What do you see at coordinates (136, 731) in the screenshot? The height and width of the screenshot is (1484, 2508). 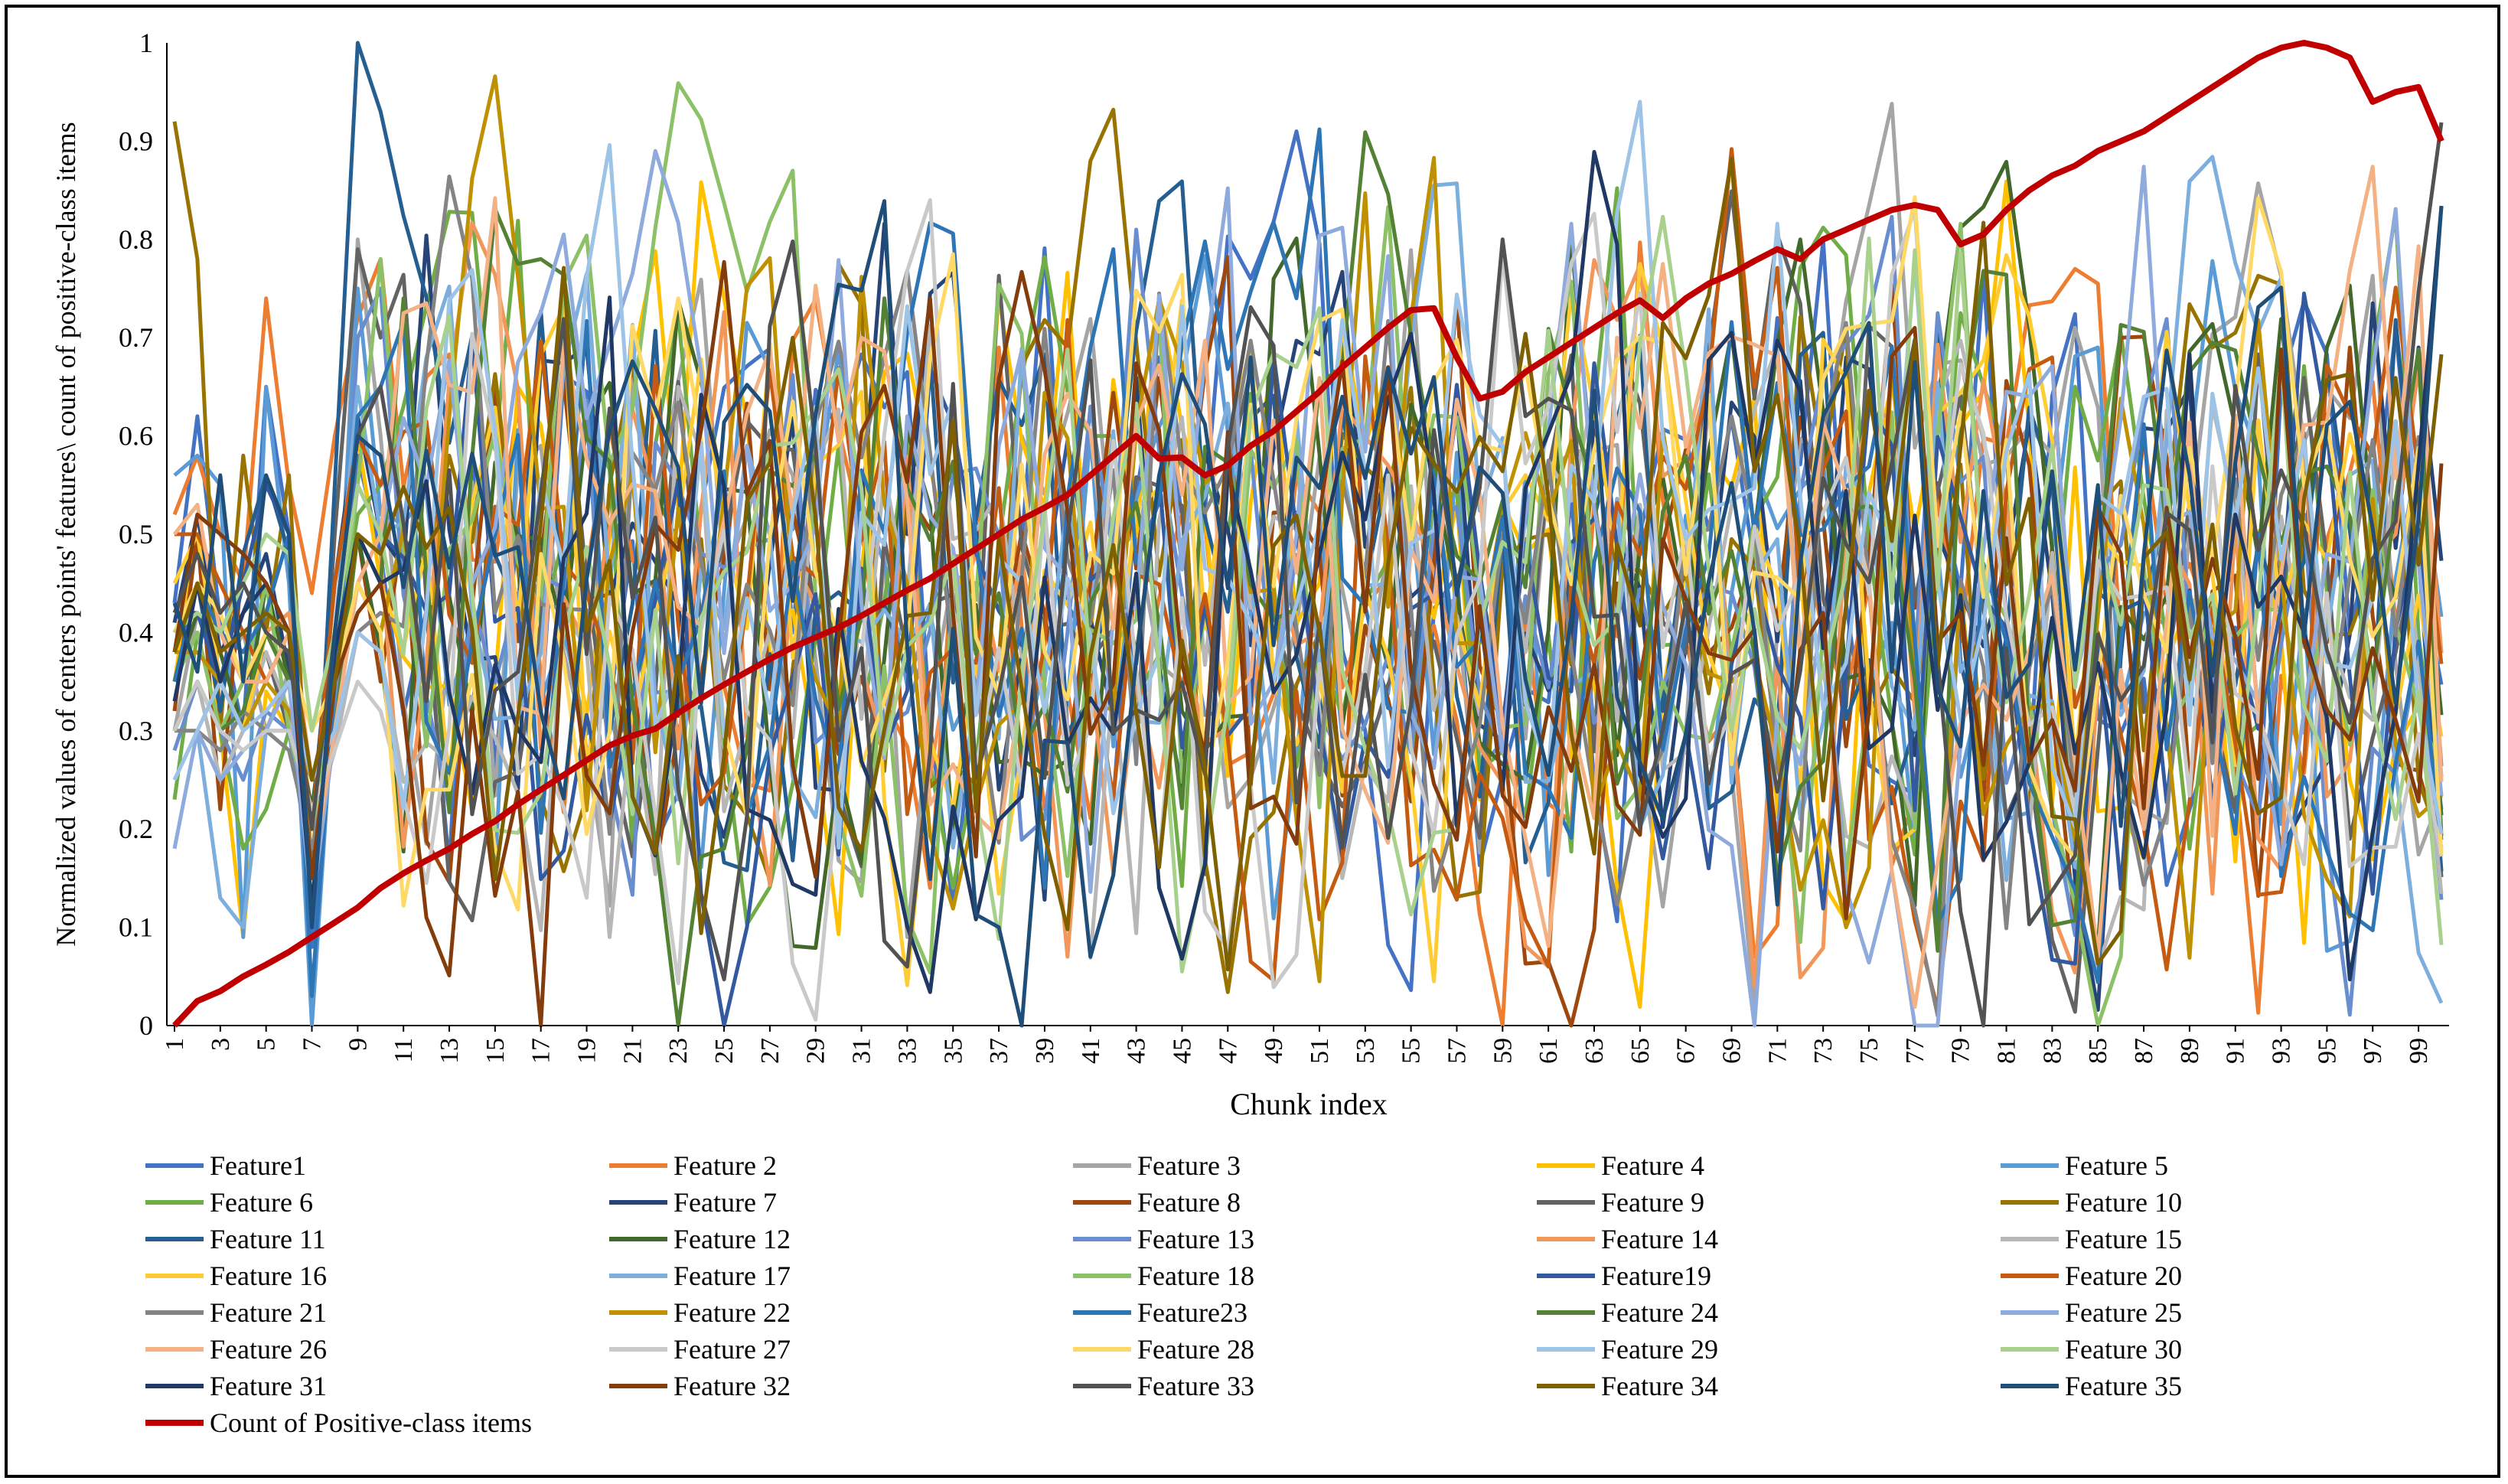 I see `y-tick-label: 0.3` at bounding box center [136, 731].